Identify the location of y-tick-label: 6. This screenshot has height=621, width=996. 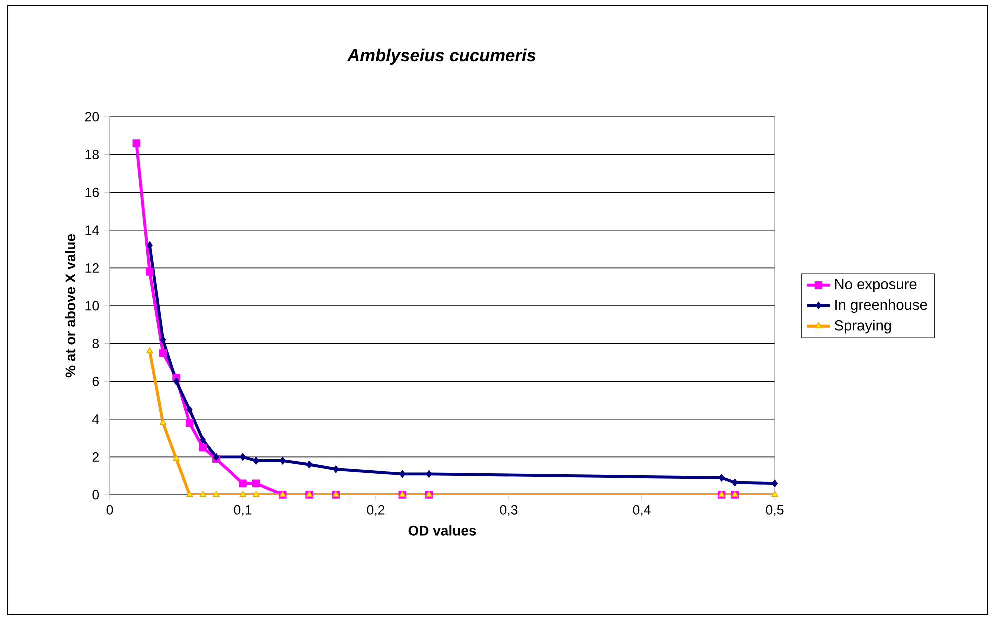
(96, 381).